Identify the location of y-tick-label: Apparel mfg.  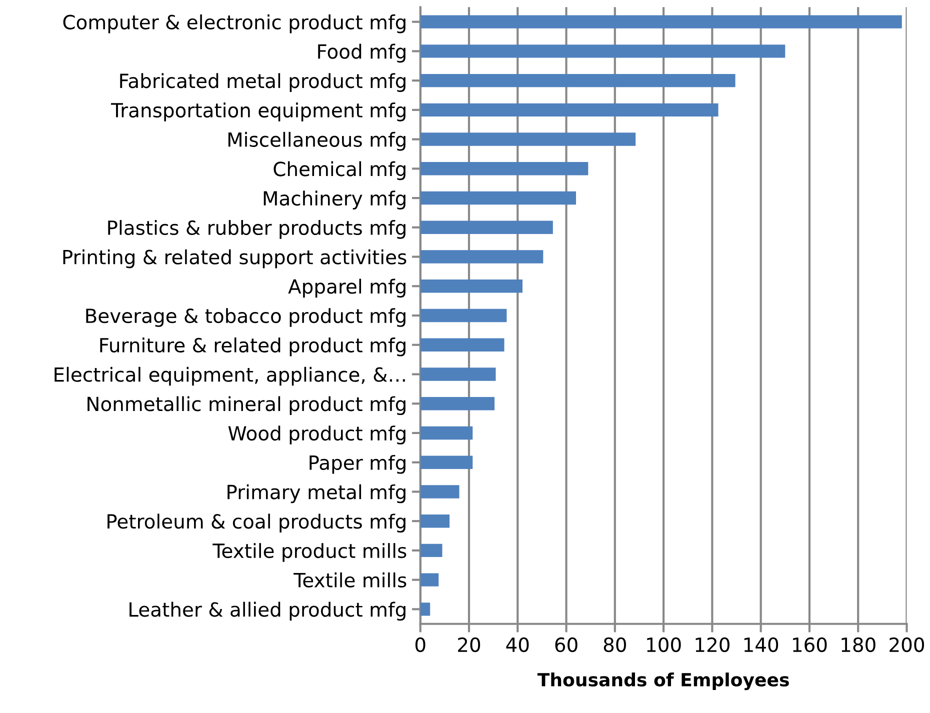
(347, 288).